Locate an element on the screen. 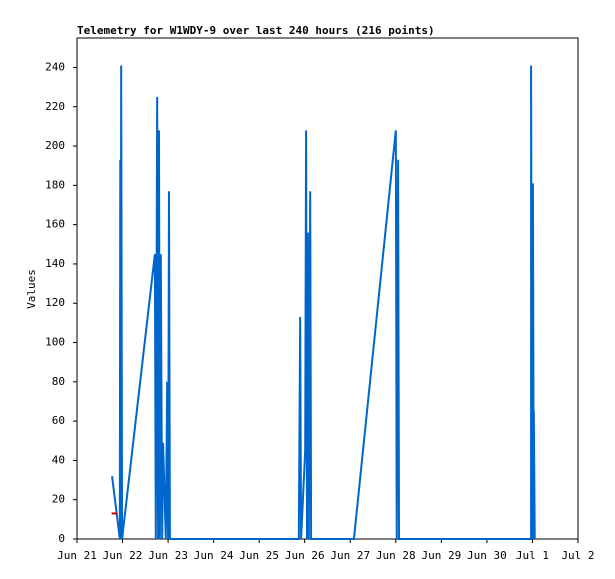  x-tick-label: Jun 25 is located at coordinates (259, 555).